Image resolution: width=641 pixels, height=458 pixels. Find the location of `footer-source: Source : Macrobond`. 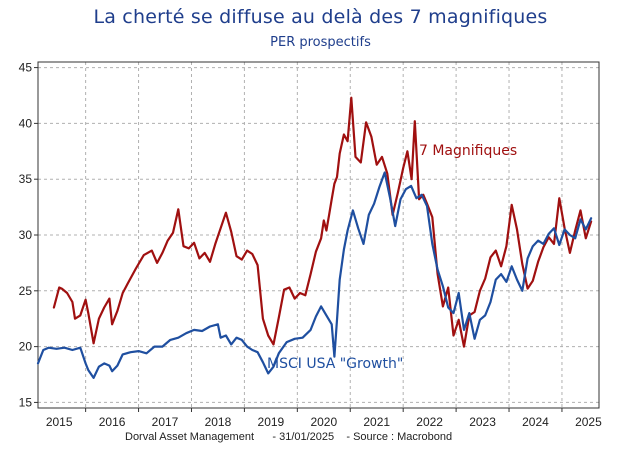

footer-source: Source : Macrobond is located at coordinates (403, 437).